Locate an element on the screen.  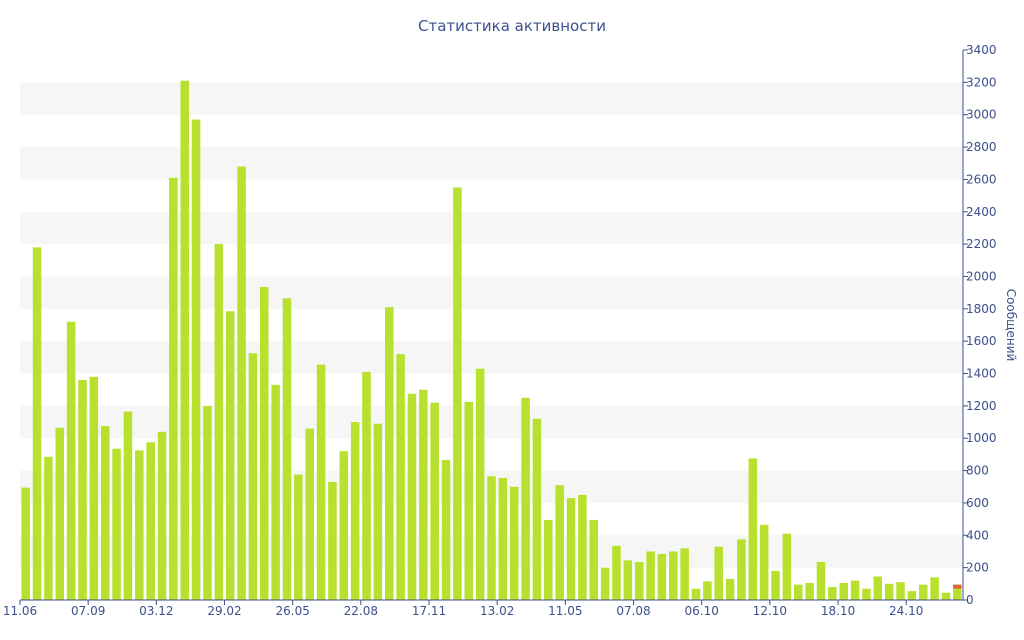
y-tick-label: 800 is located at coordinates (977, 471).